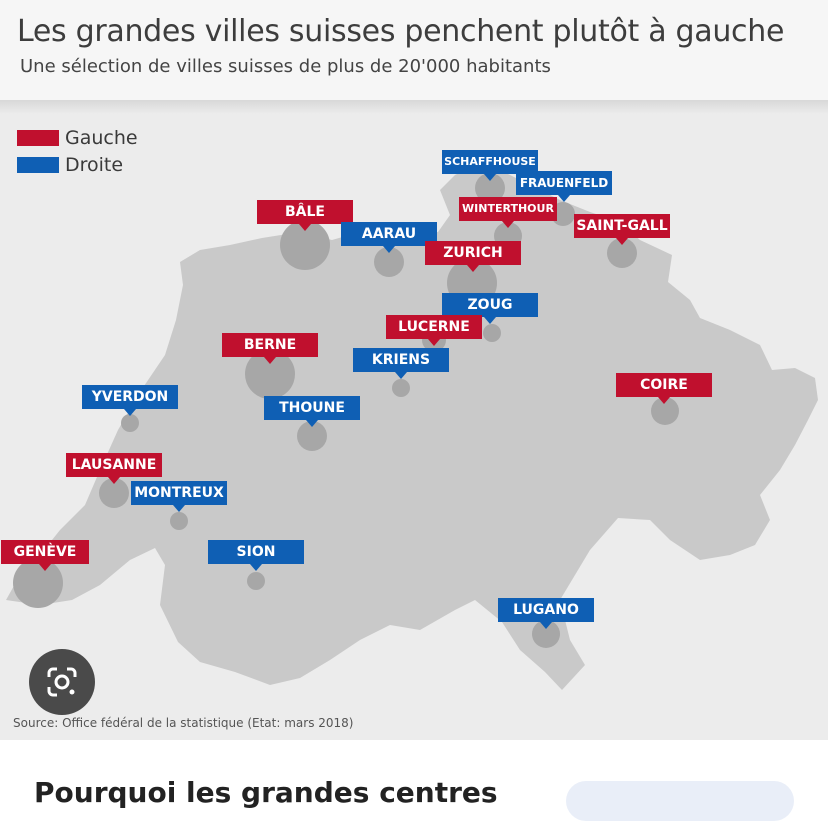 The width and height of the screenshot is (828, 821). What do you see at coordinates (546, 610) in the screenshot?
I see `city-name: LUGANO` at bounding box center [546, 610].